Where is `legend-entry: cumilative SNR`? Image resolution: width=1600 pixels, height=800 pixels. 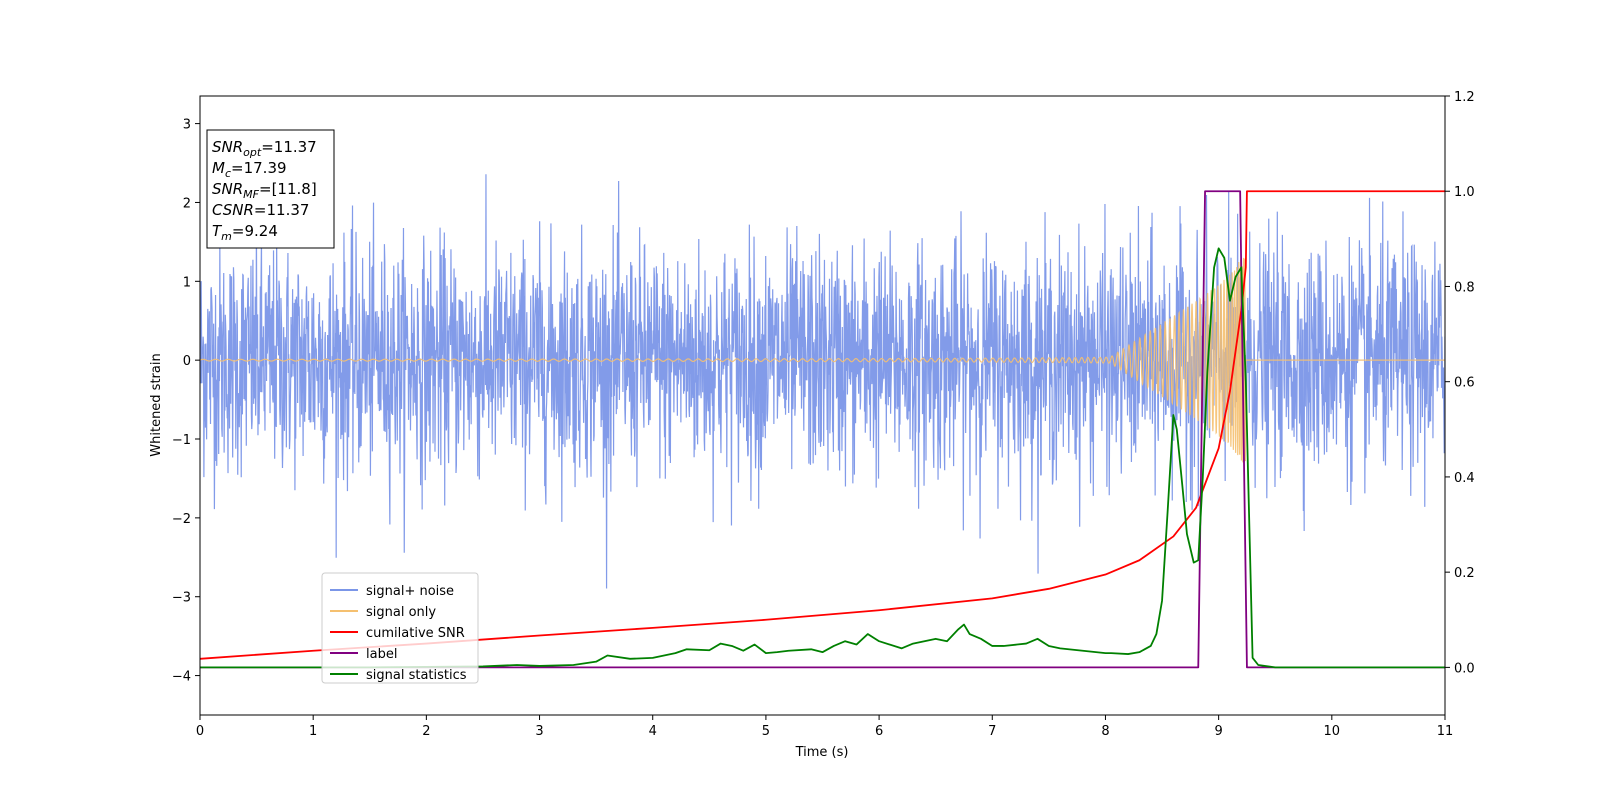
legend-entry: cumilative SNR is located at coordinates (415, 633).